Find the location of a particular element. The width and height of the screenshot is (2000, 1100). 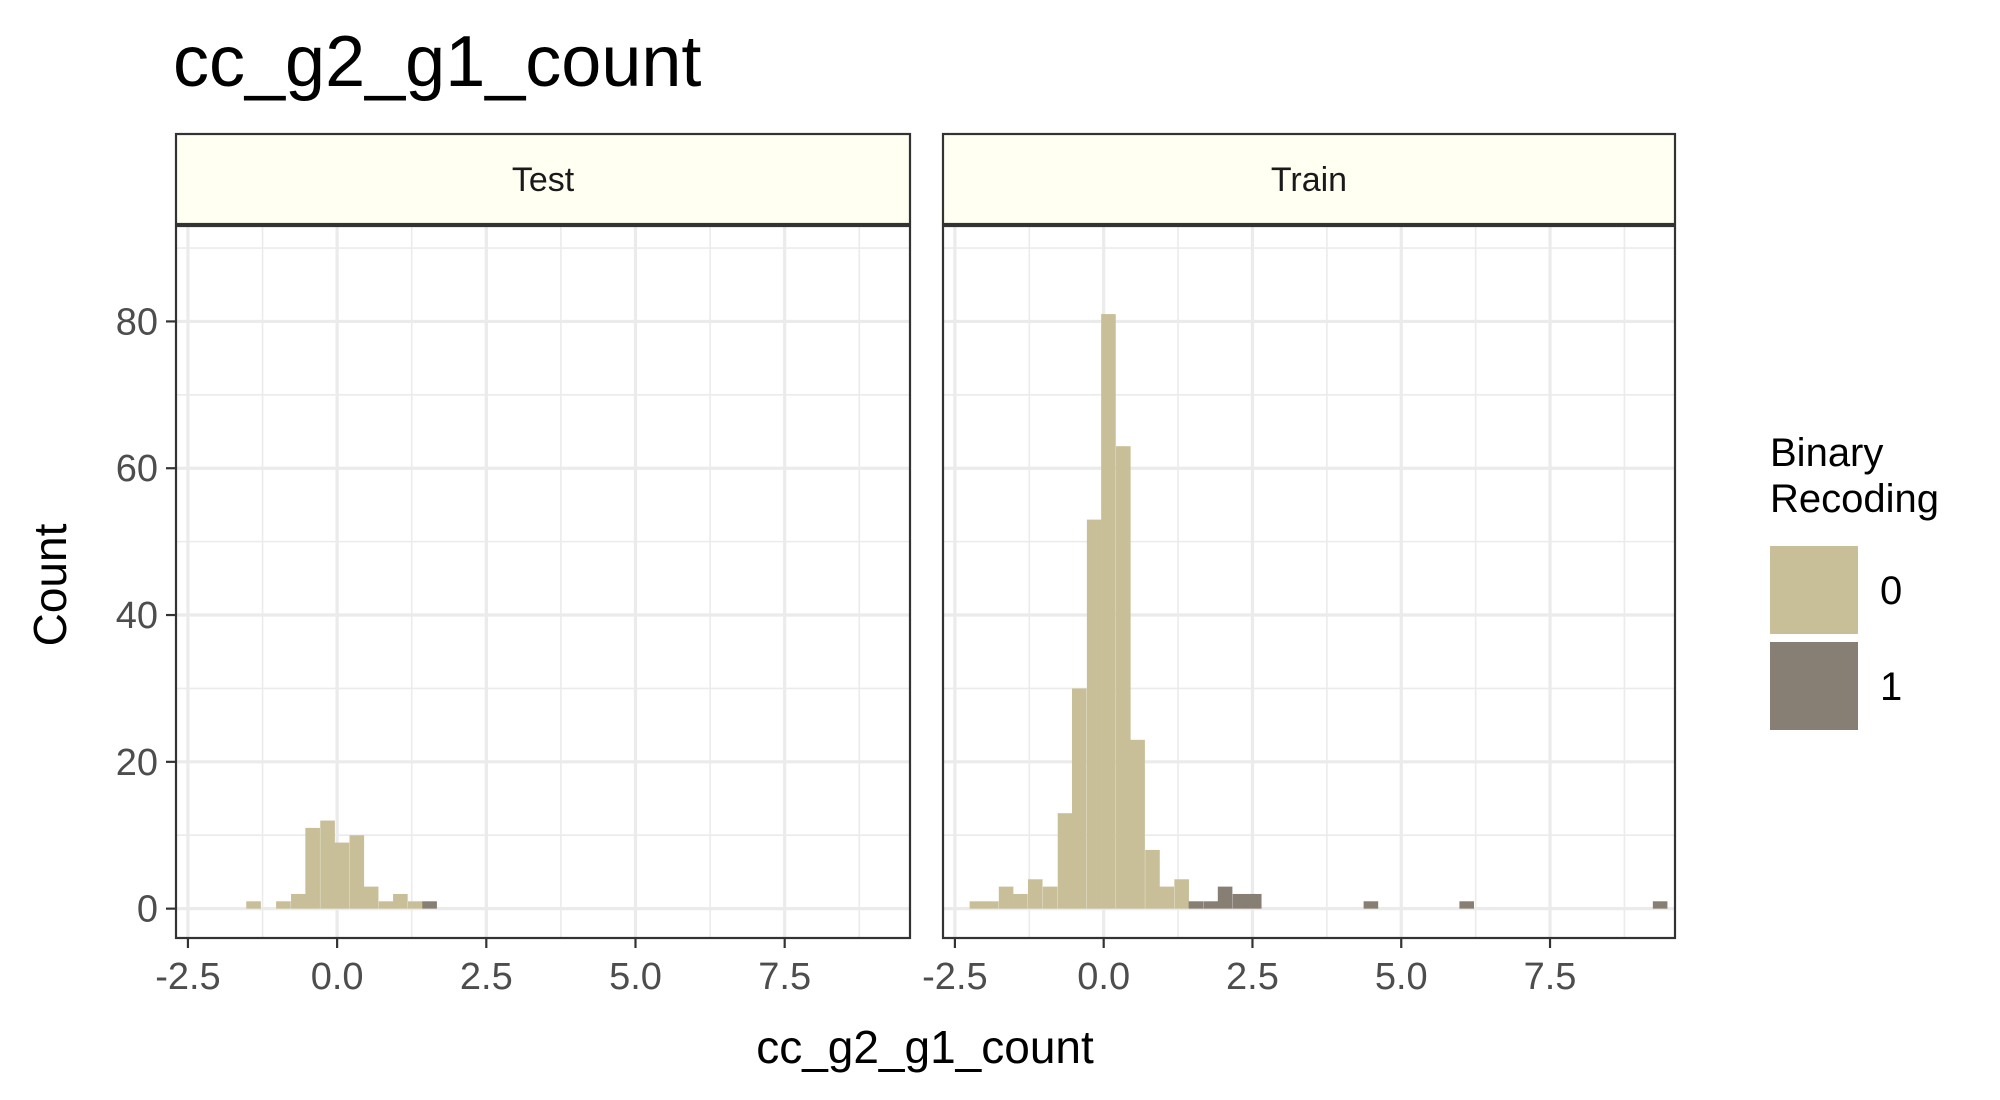

y-tick-label: 0 is located at coordinates (147, 910).